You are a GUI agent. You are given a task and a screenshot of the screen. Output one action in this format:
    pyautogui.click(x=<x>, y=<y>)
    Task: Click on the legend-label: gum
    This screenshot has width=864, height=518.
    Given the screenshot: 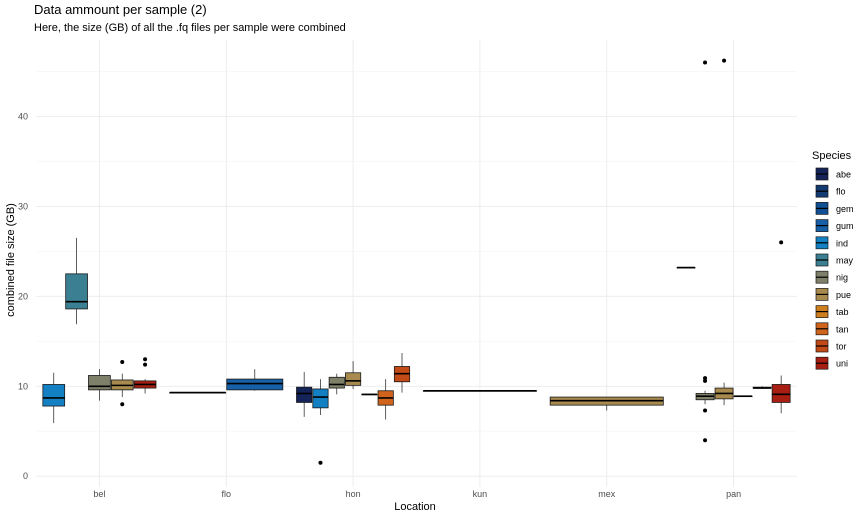 What is the action you would take?
    pyautogui.click(x=845, y=226)
    